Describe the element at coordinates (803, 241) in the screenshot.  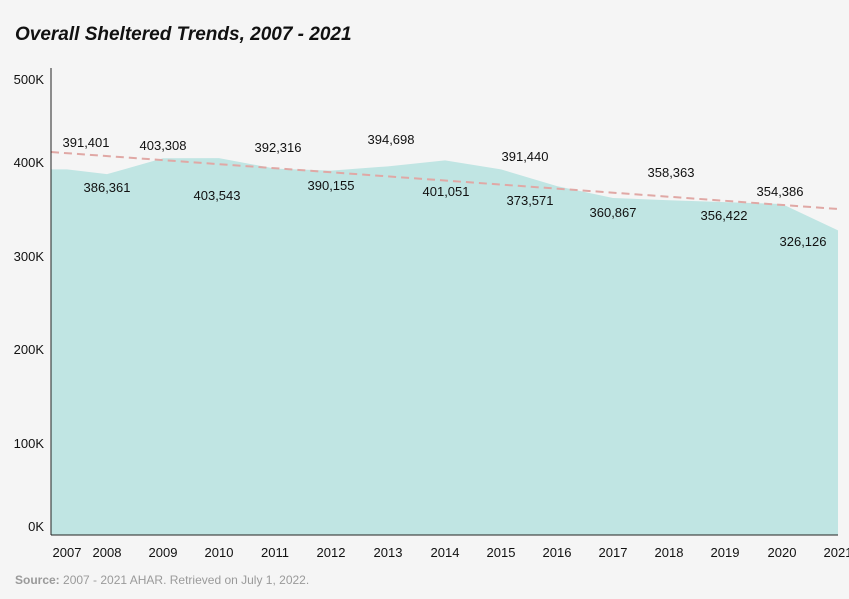
I see `data-label: 326,126` at that location.